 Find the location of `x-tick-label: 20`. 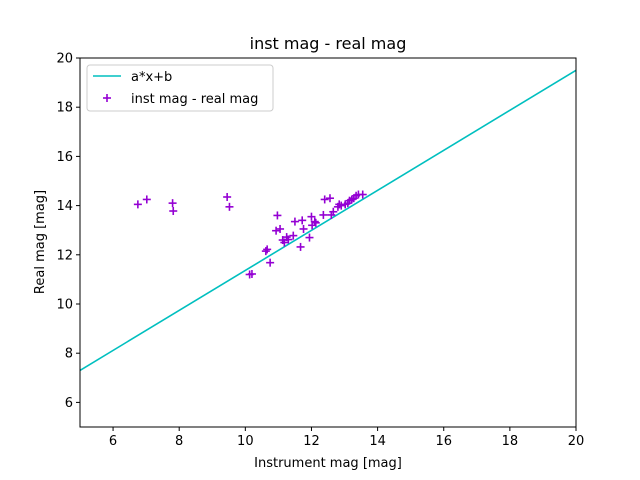

x-tick-label: 20 is located at coordinates (576, 441).